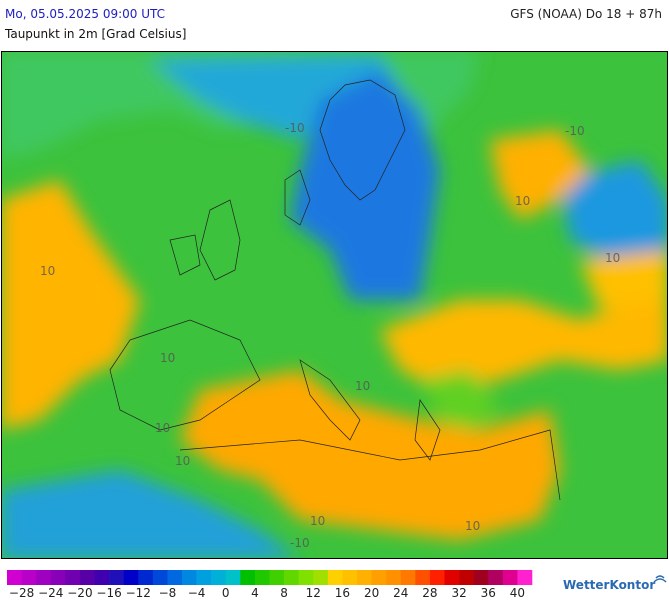  What do you see at coordinates (79, 593) in the screenshot?
I see `legend-tick-label: −20` at bounding box center [79, 593].